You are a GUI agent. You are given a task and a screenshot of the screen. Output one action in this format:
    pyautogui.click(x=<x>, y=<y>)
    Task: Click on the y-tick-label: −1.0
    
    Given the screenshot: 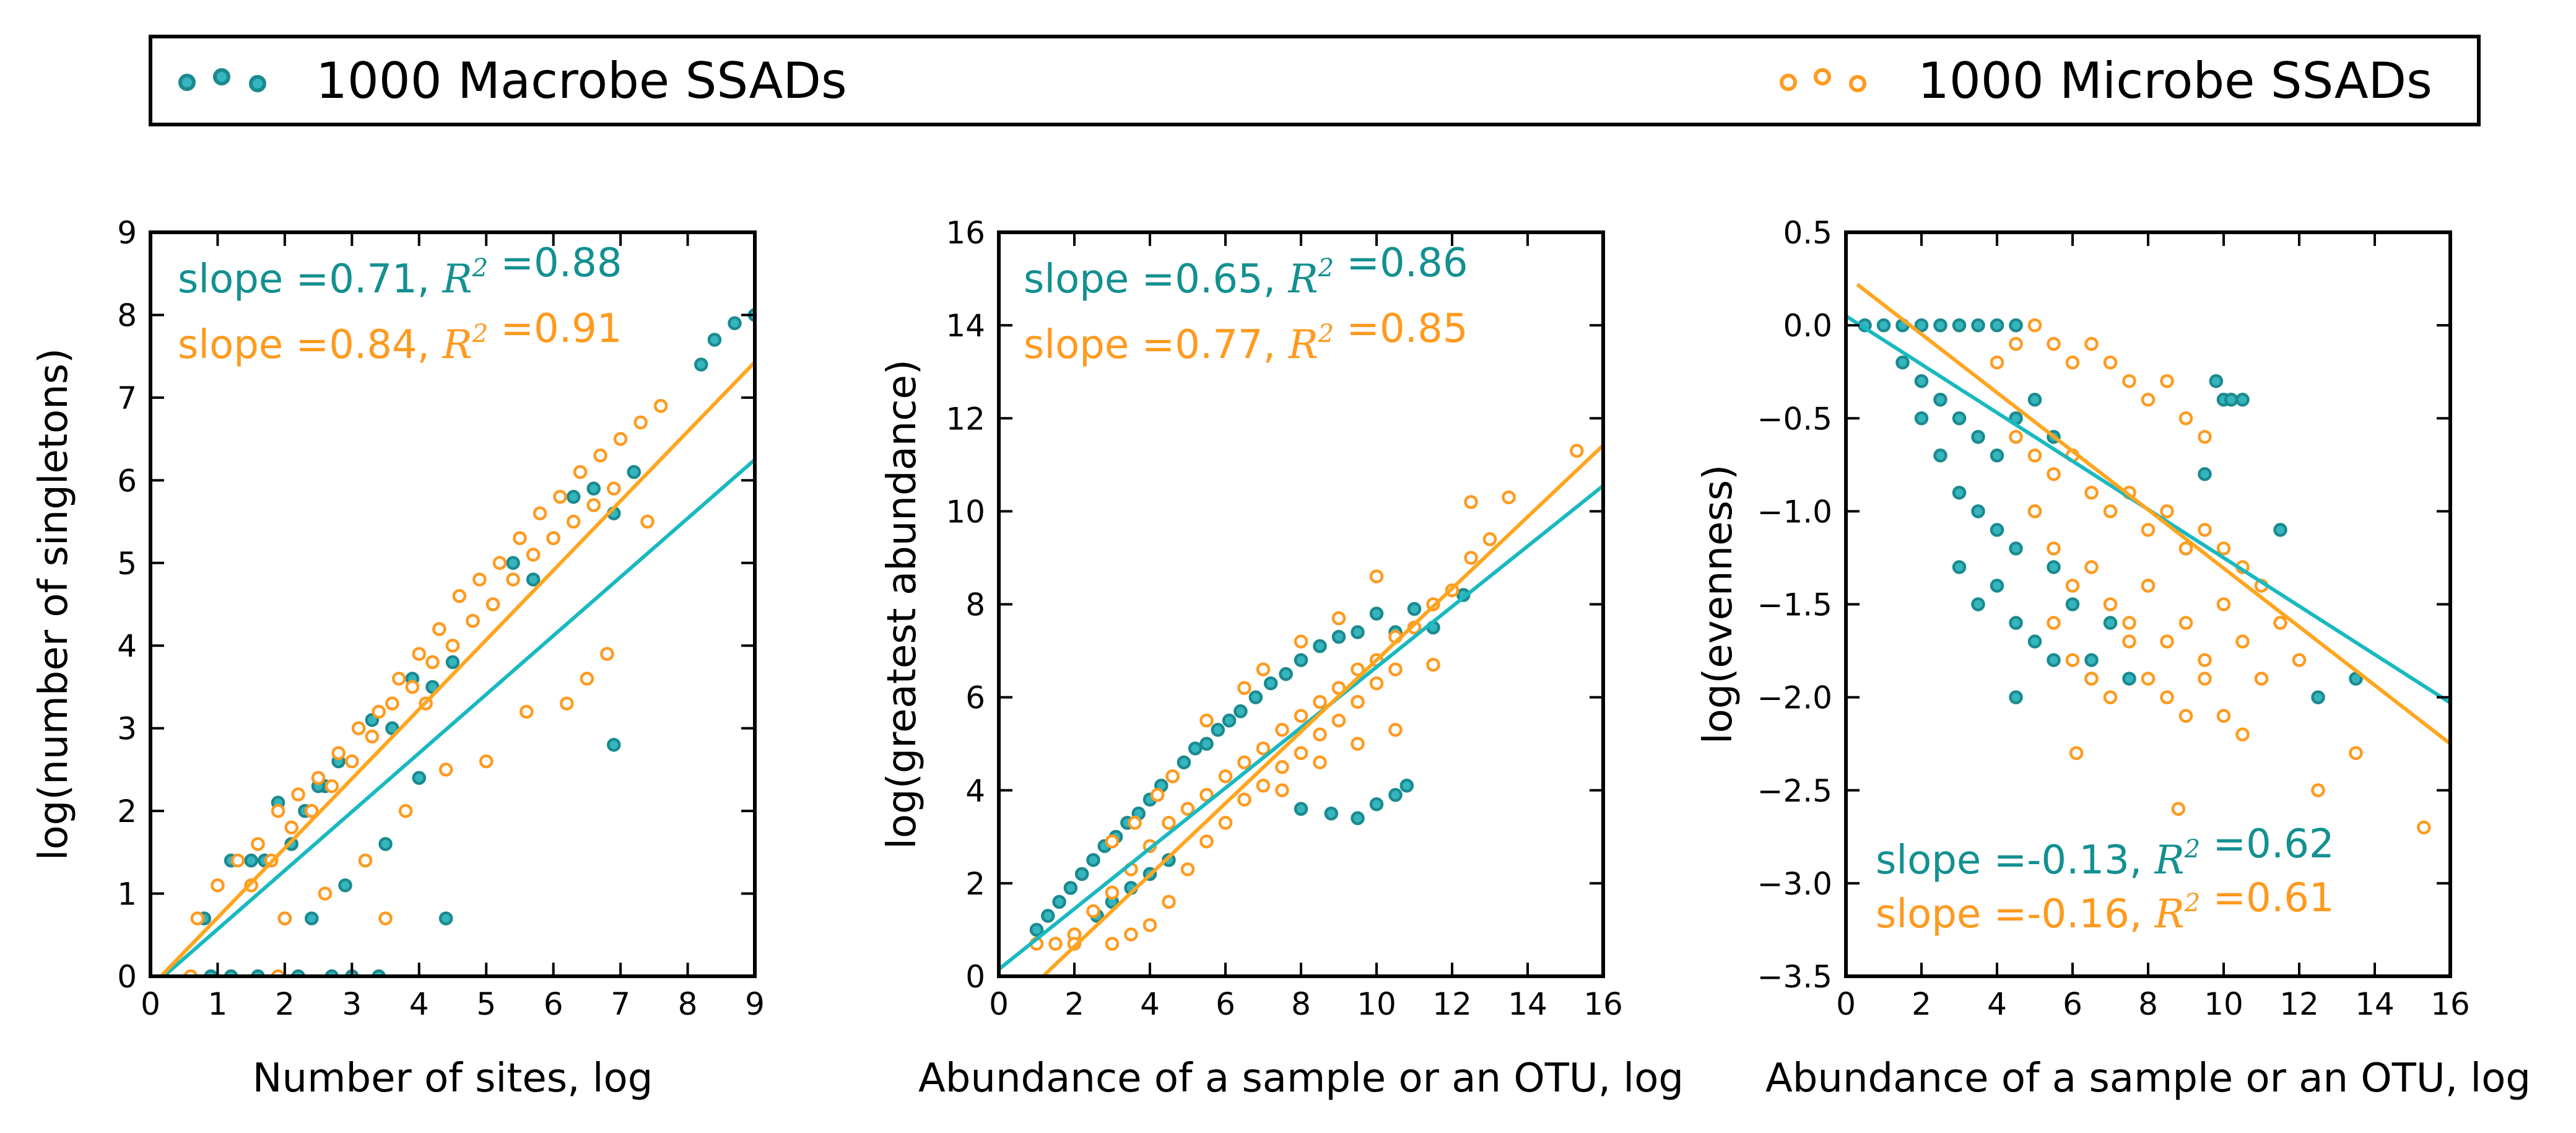 What is the action you would take?
    pyautogui.click(x=1794, y=512)
    